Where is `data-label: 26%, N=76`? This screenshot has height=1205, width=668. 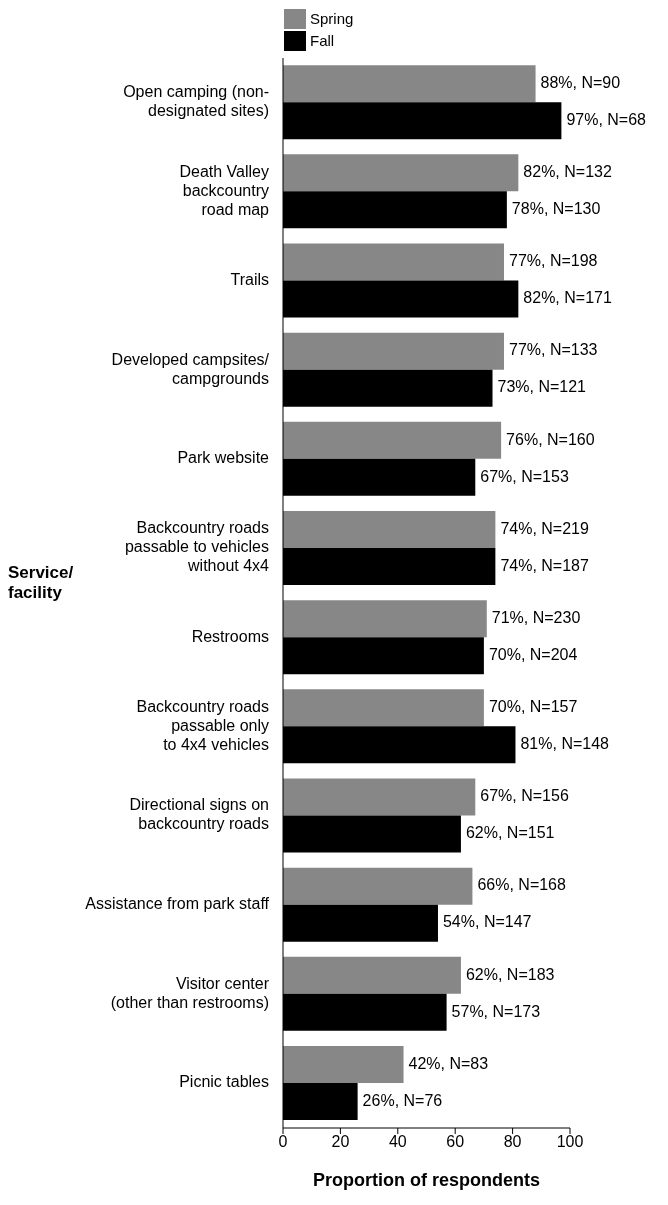 data-label: 26%, N=76 is located at coordinates (402, 1100).